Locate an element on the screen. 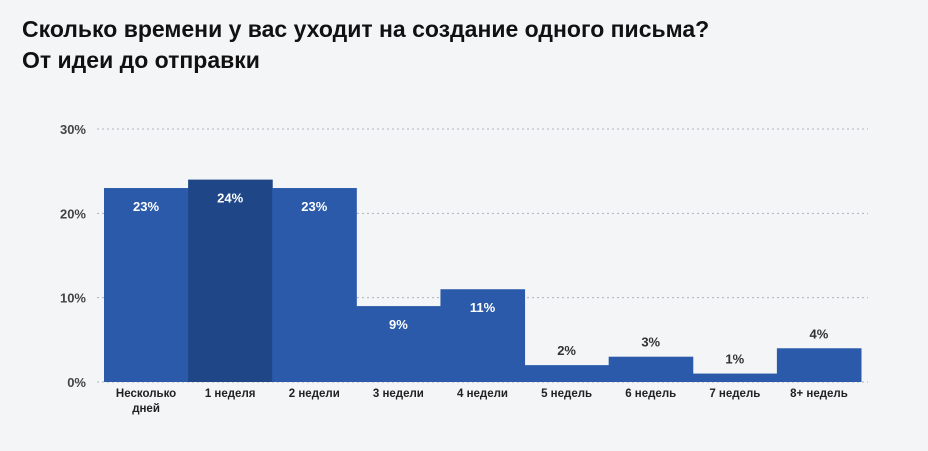  data-label: 11% is located at coordinates (483, 307).